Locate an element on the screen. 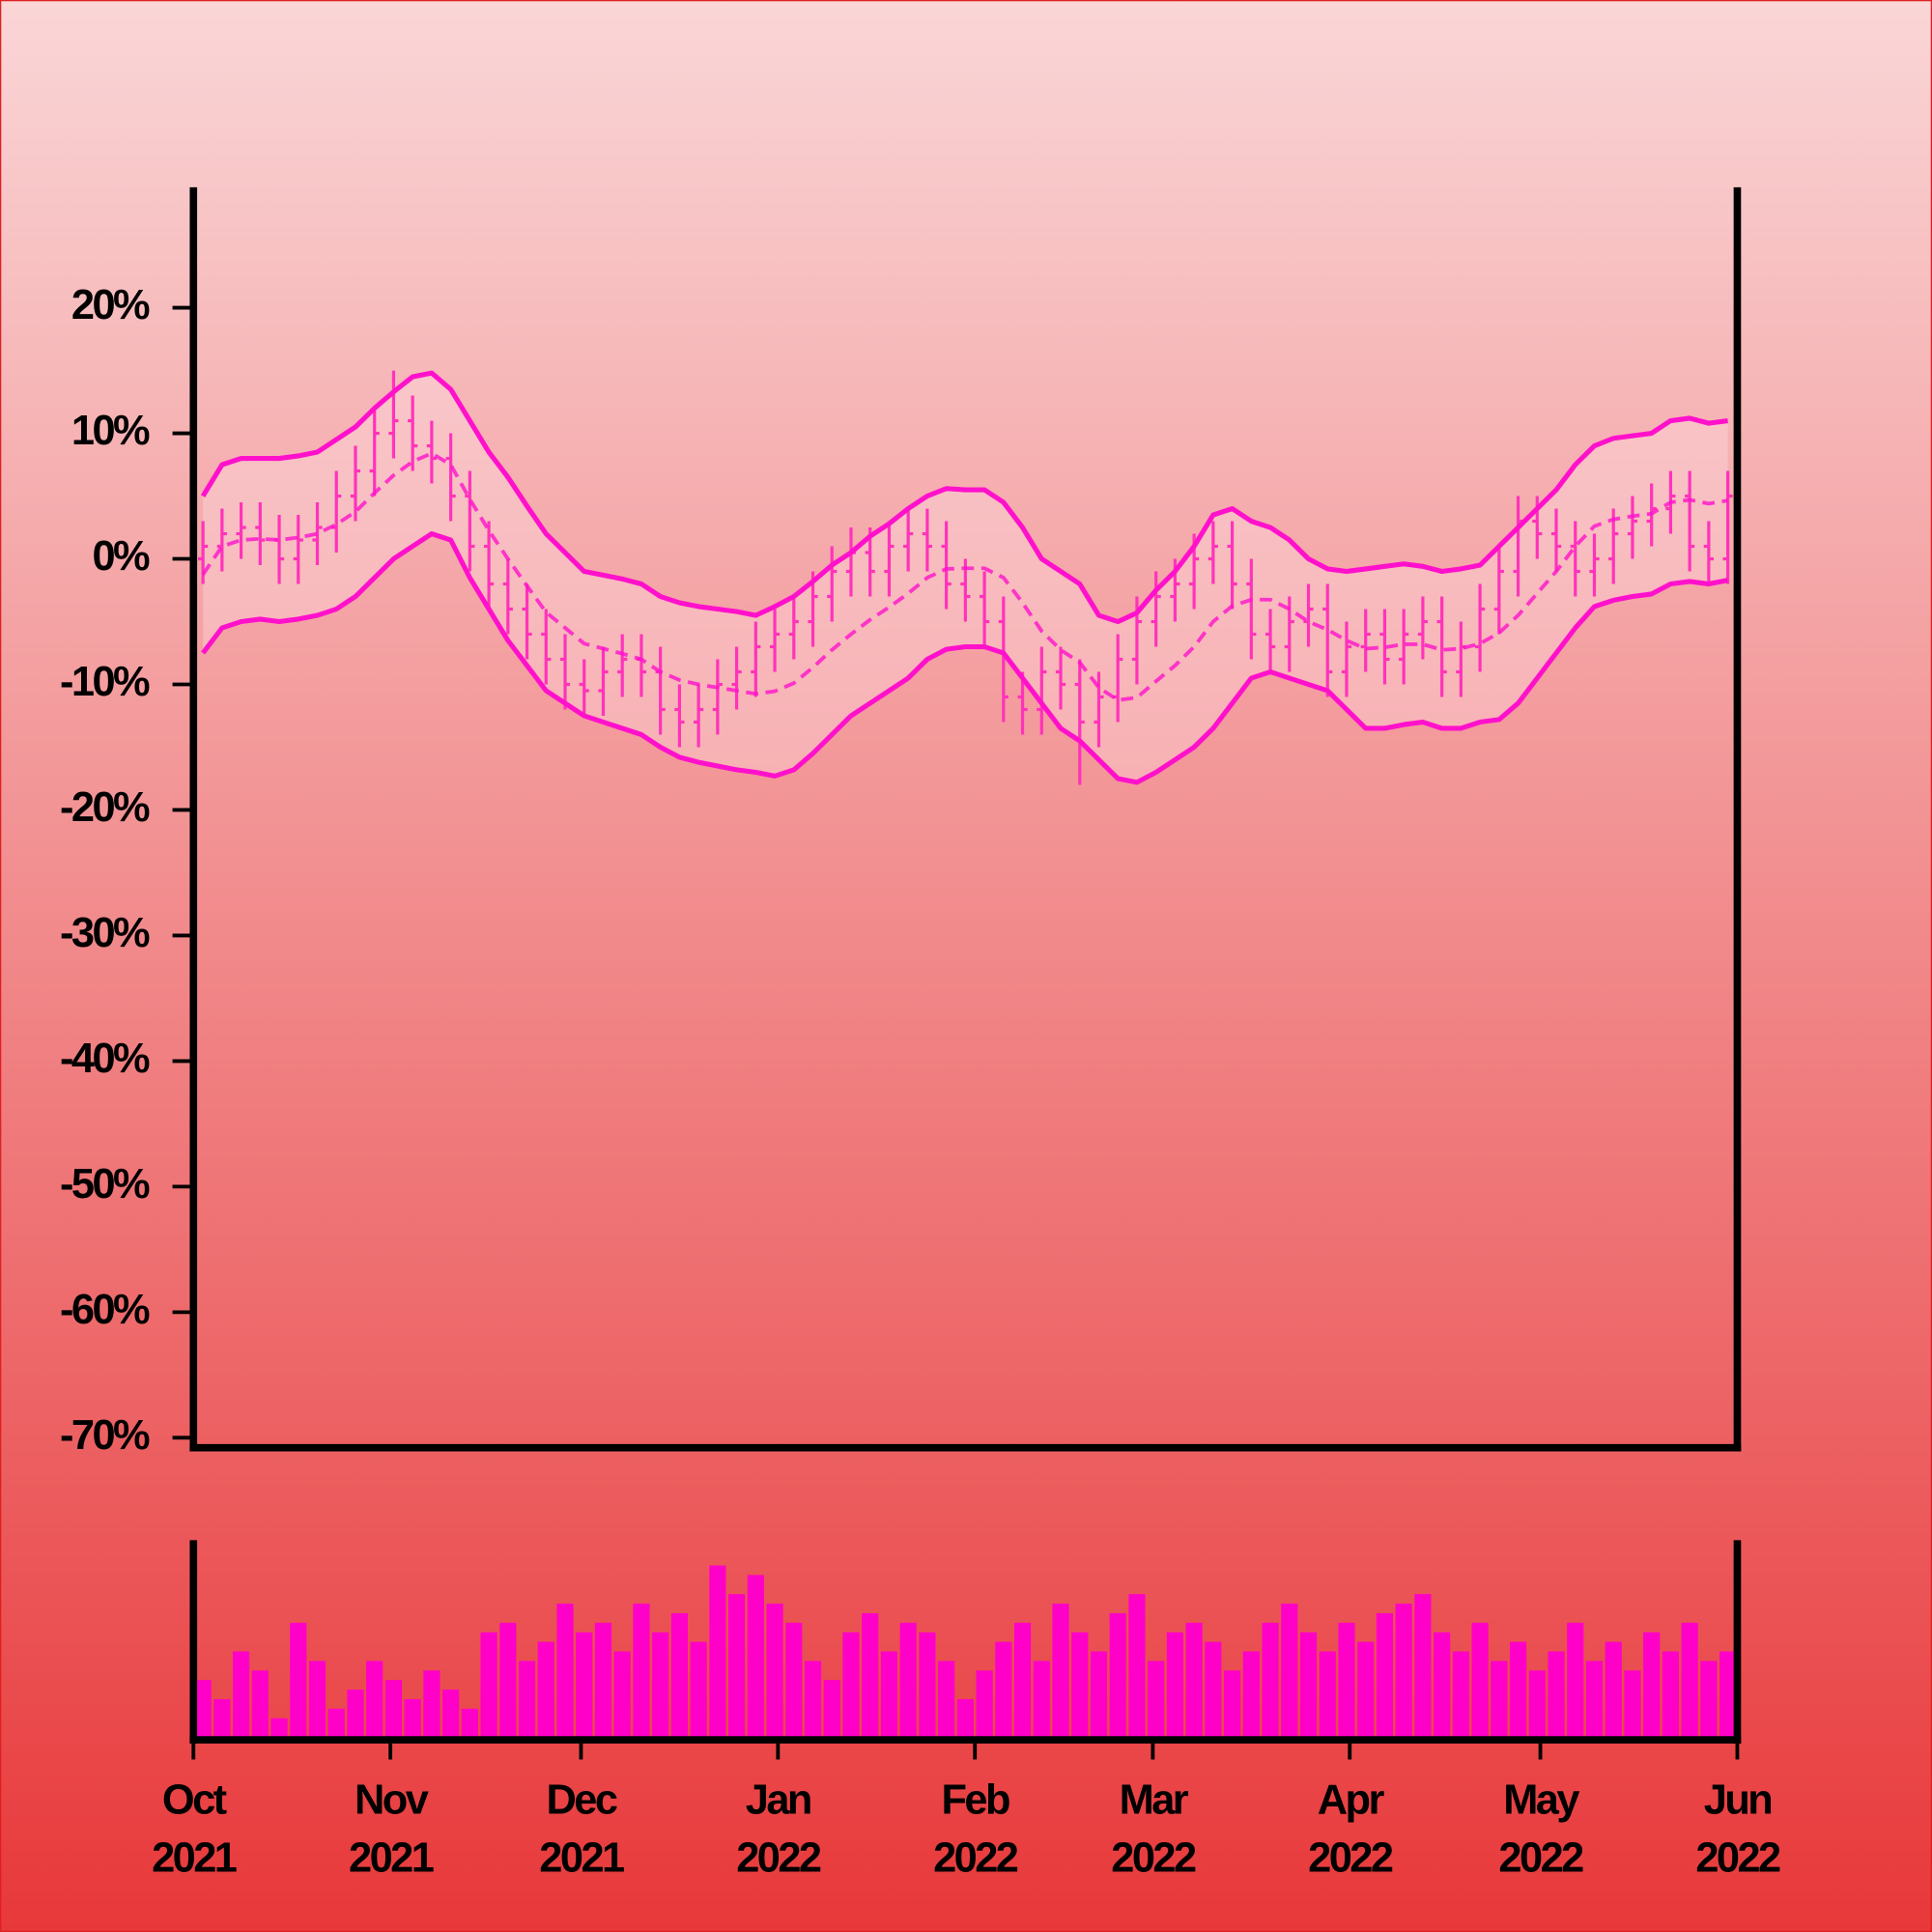  x-tick-label: Dec is located at coordinates (582, 1800).